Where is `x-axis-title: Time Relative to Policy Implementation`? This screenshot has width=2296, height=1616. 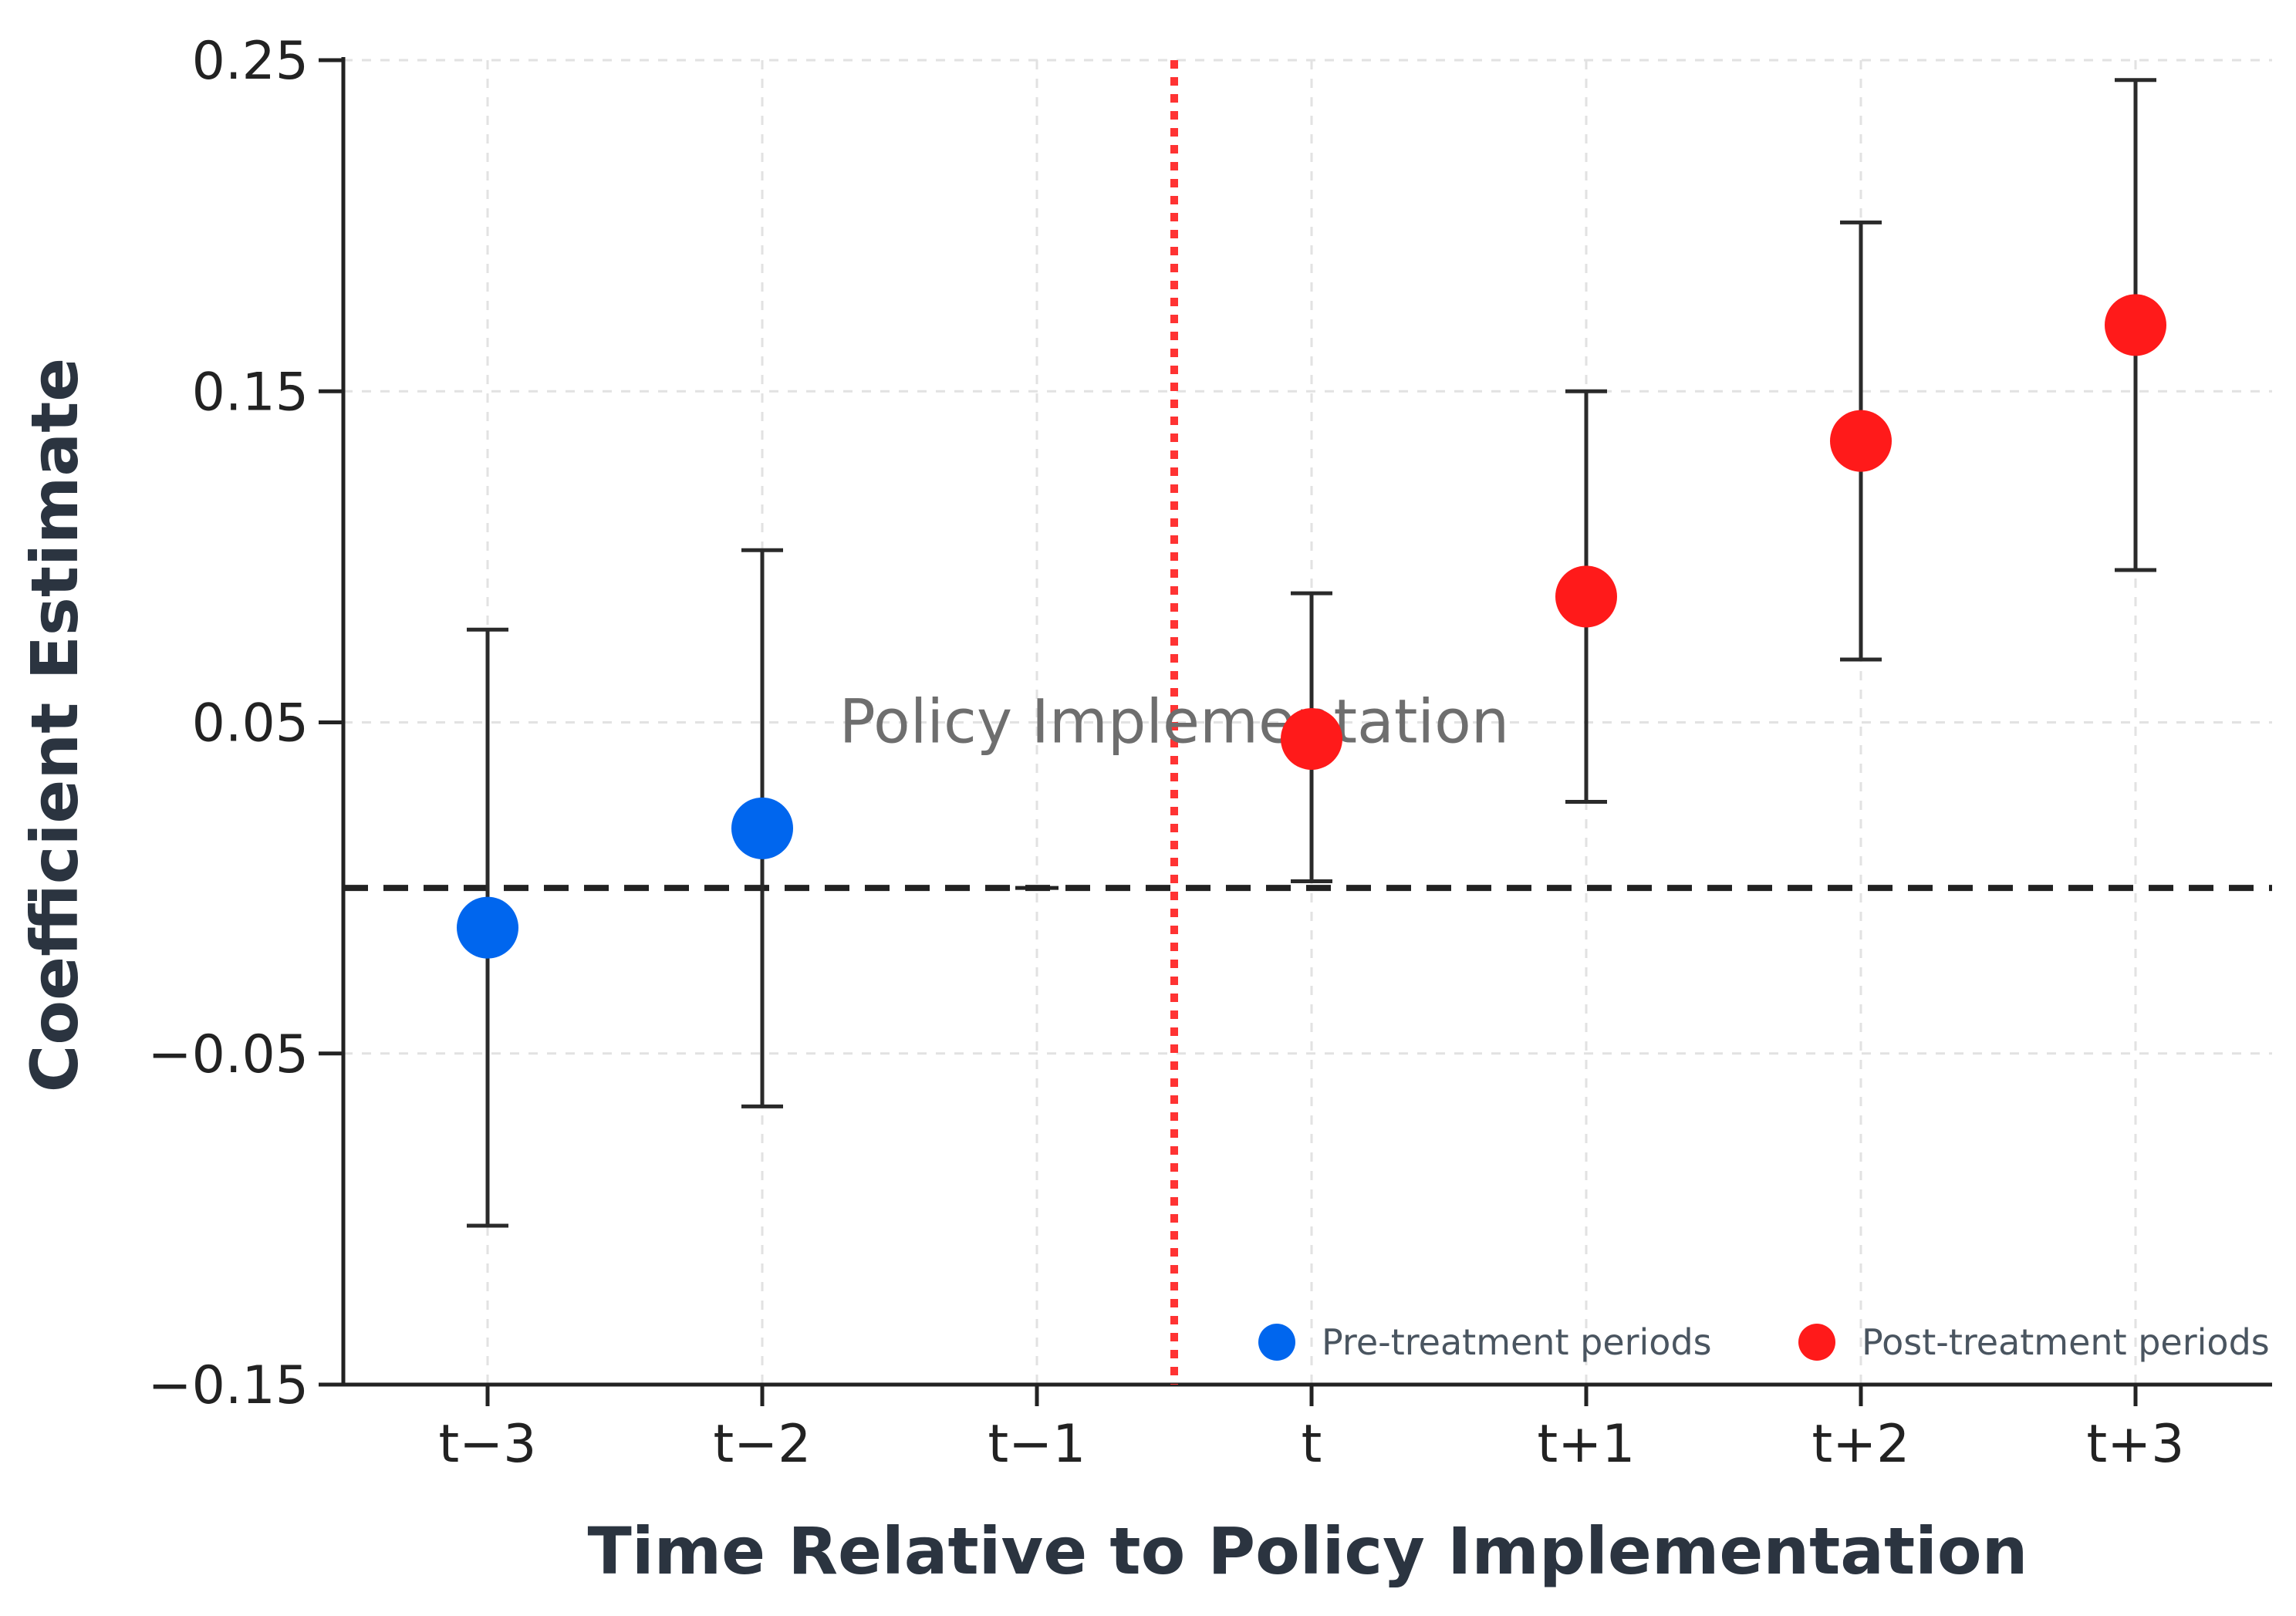 x-axis-title: Time Relative to Policy Implementation is located at coordinates (1308, 1551).